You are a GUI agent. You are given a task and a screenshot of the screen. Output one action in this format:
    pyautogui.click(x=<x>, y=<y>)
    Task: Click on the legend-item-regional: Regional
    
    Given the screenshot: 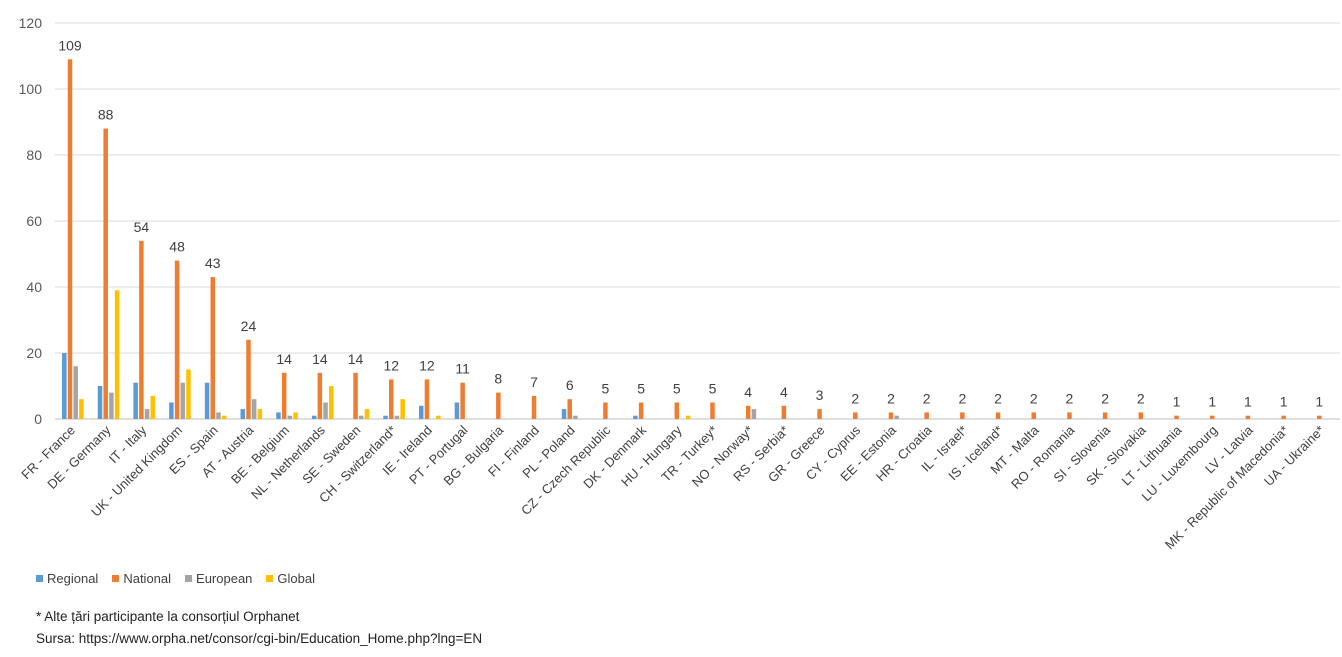 What is the action you would take?
    pyautogui.click(x=67, y=578)
    